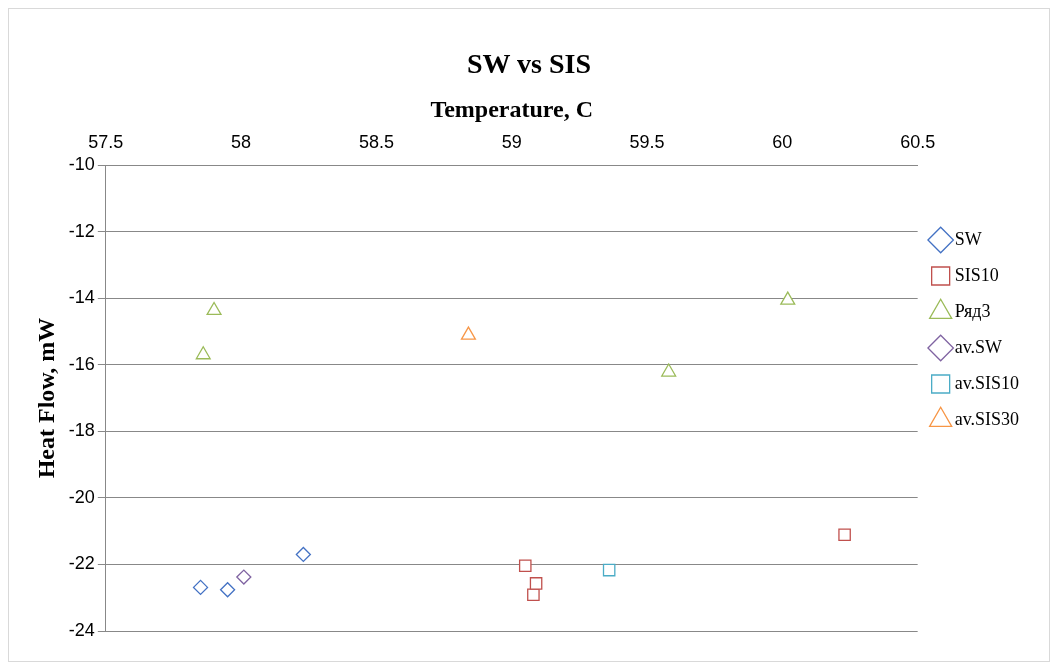 The width and height of the screenshot is (1055, 668). Describe the element at coordinates (511, 142) in the screenshot. I see `x-tick-label: 59` at that location.